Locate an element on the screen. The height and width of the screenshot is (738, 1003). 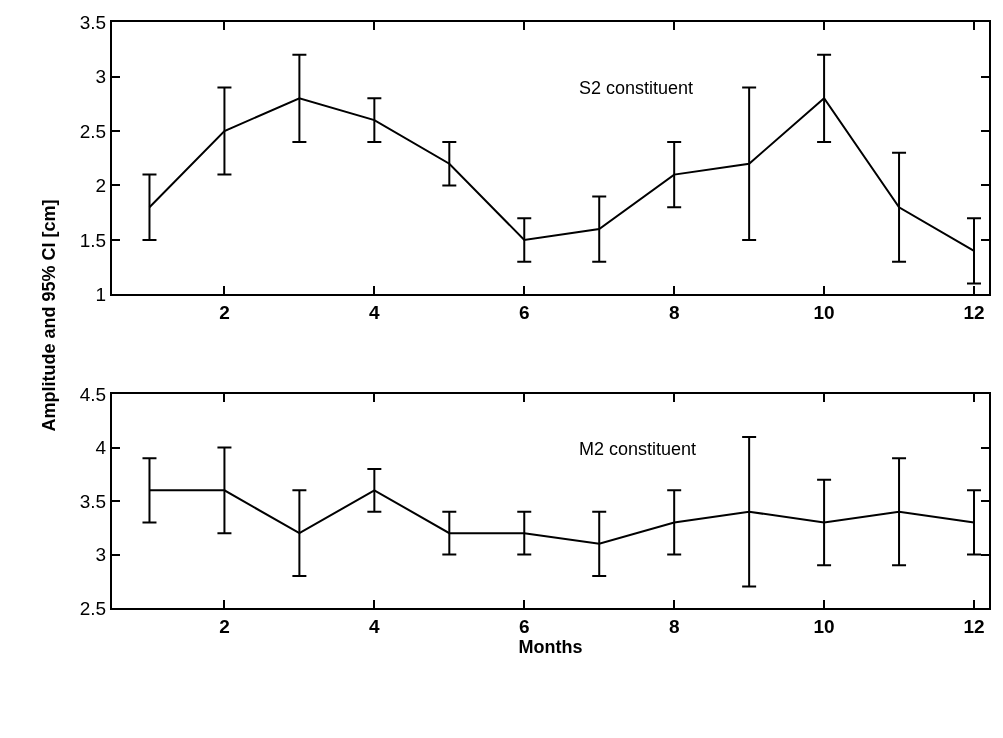
y-tick-label: 2 is located at coordinates (101, 186).